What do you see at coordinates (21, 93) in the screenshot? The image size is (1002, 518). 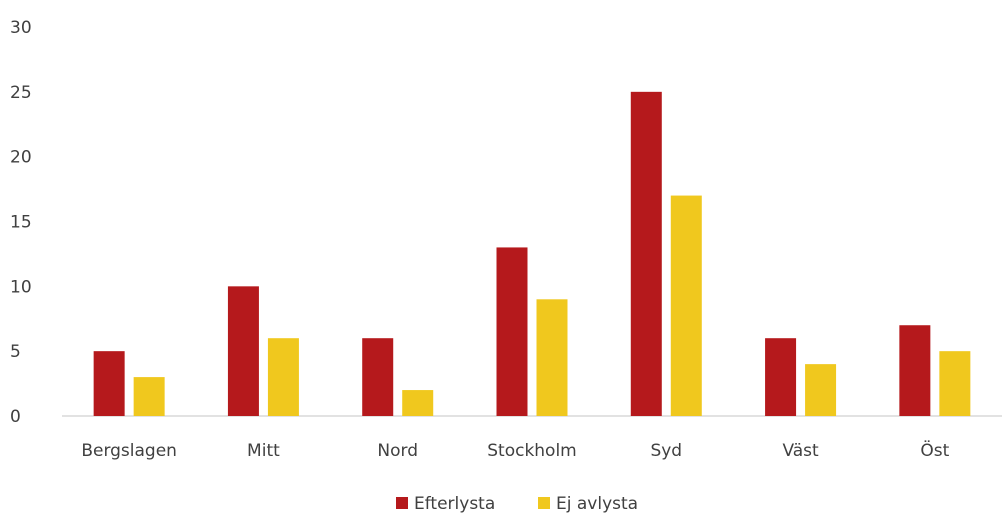 I see `y-tick-label: 25` at bounding box center [21, 93].